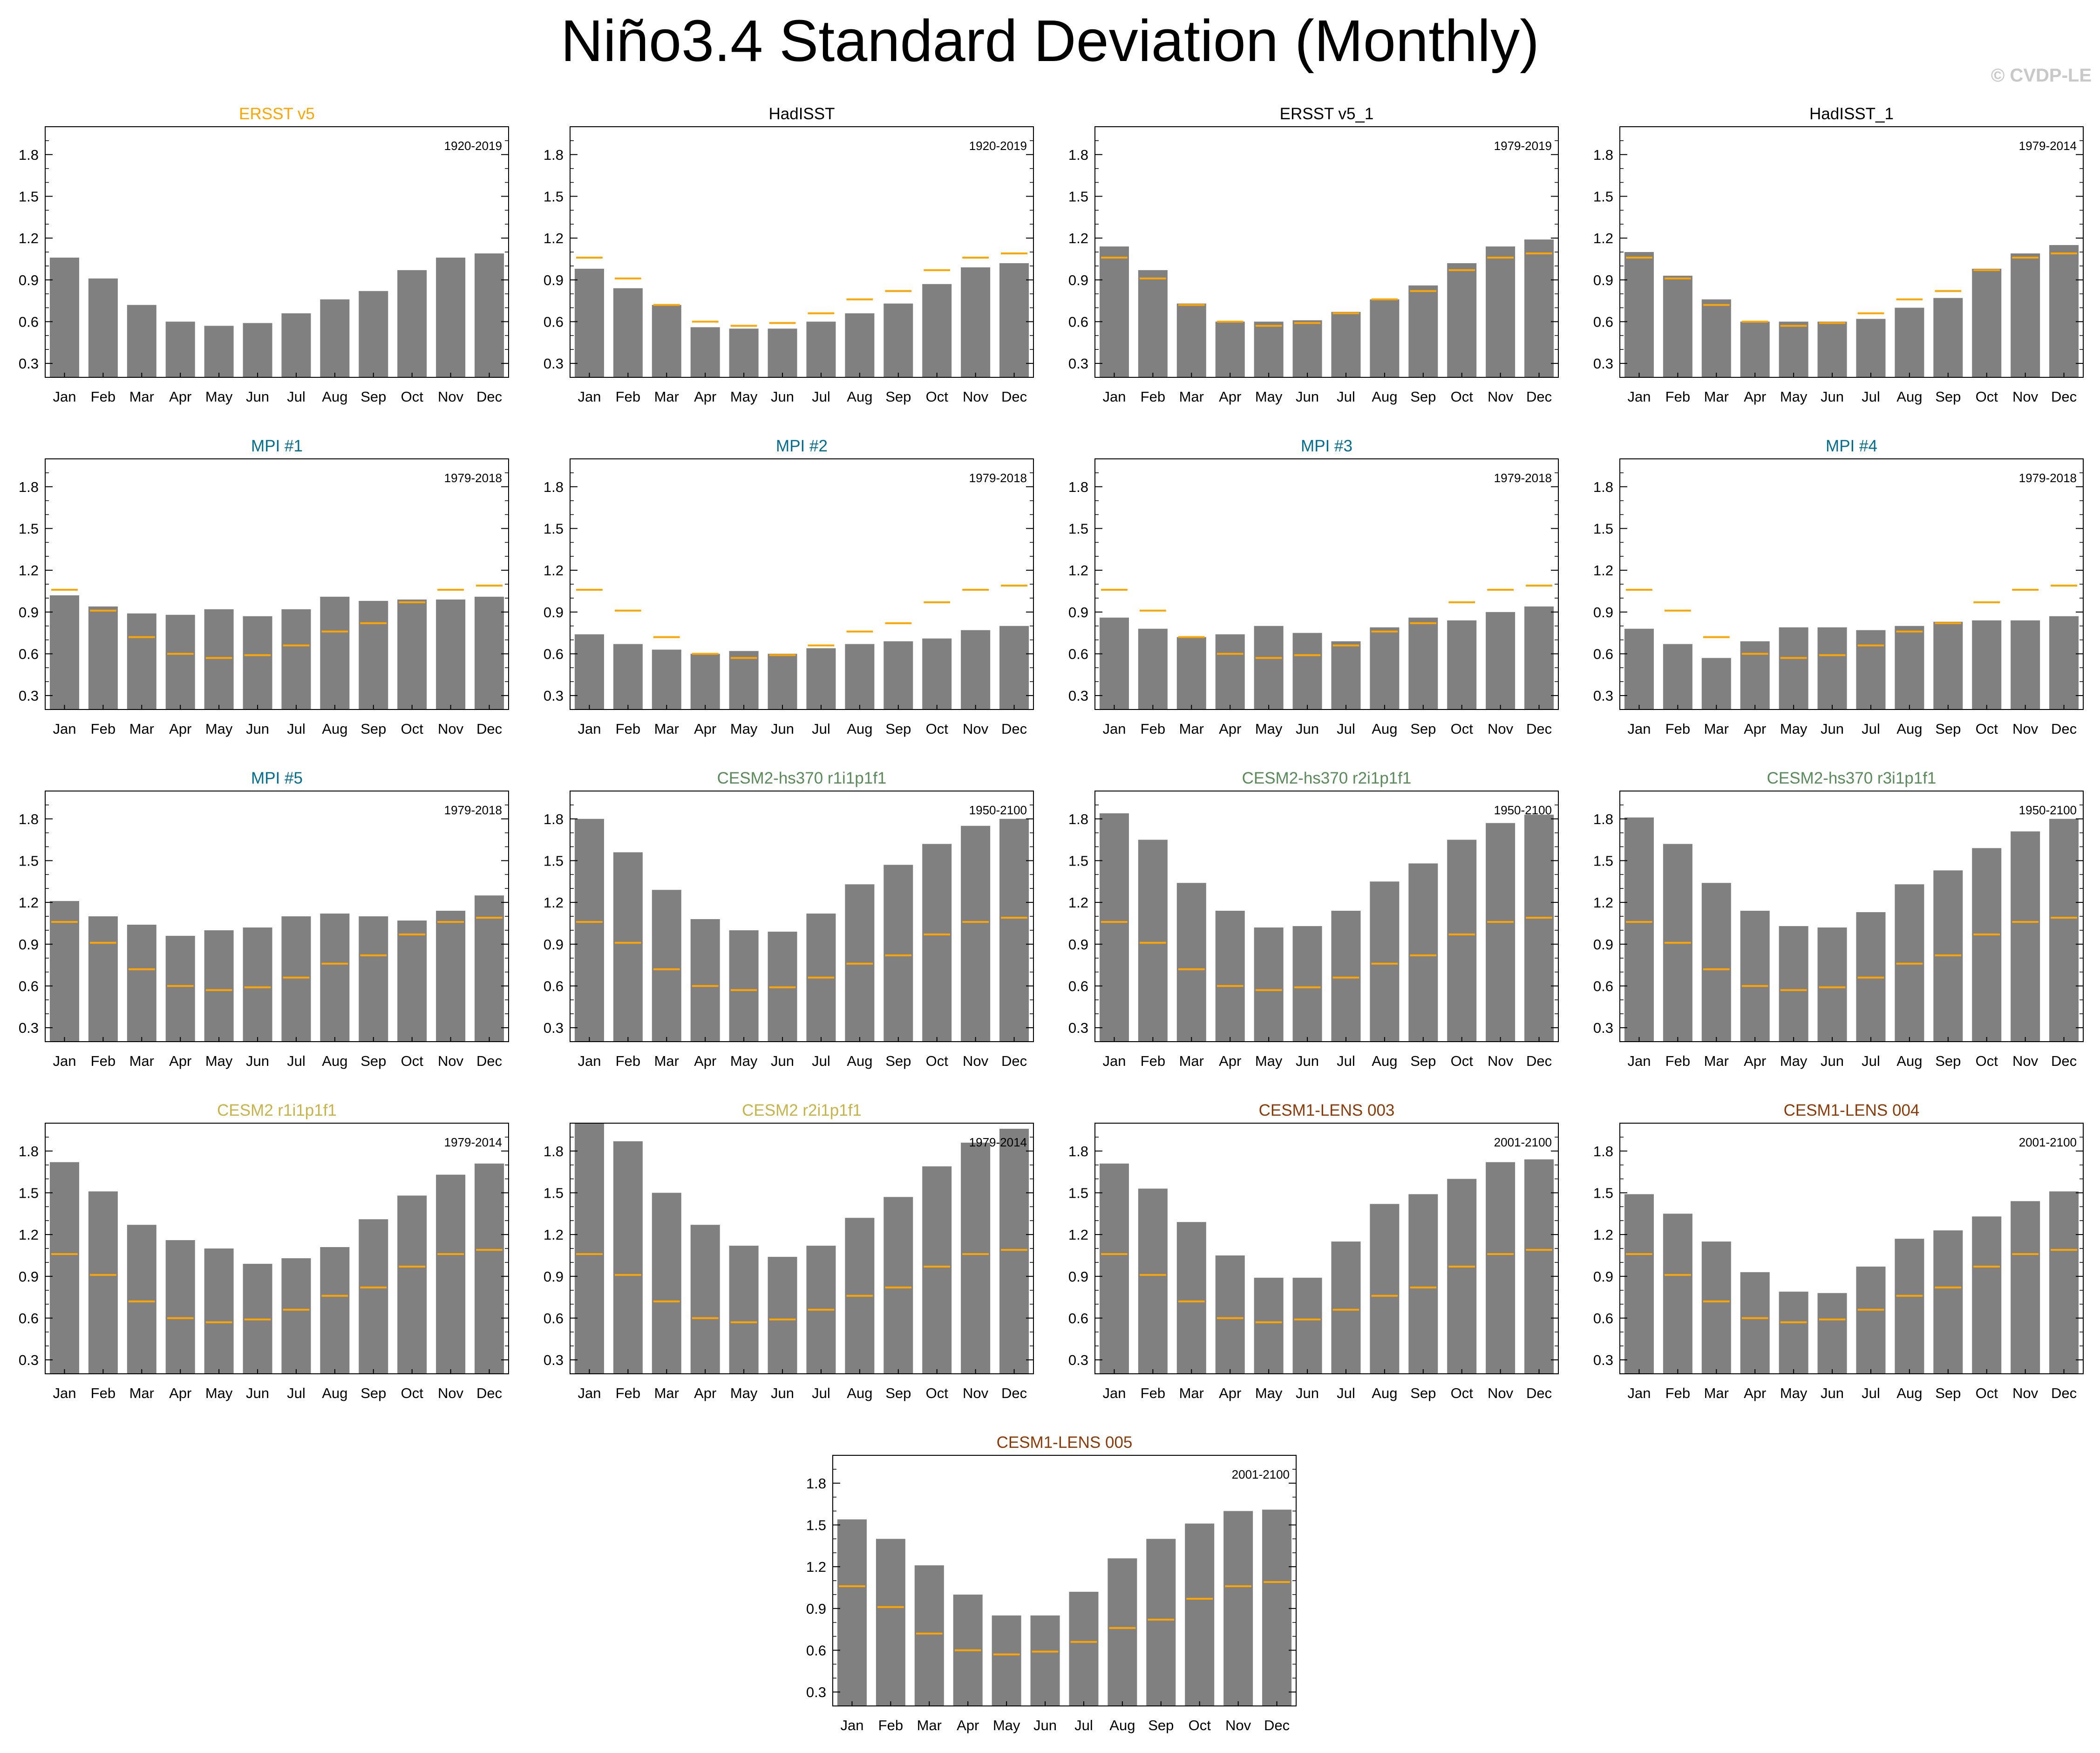 Image resolution: width=2100 pixels, height=1753 pixels. I want to click on panel-title: MPI #4, so click(1852, 446).